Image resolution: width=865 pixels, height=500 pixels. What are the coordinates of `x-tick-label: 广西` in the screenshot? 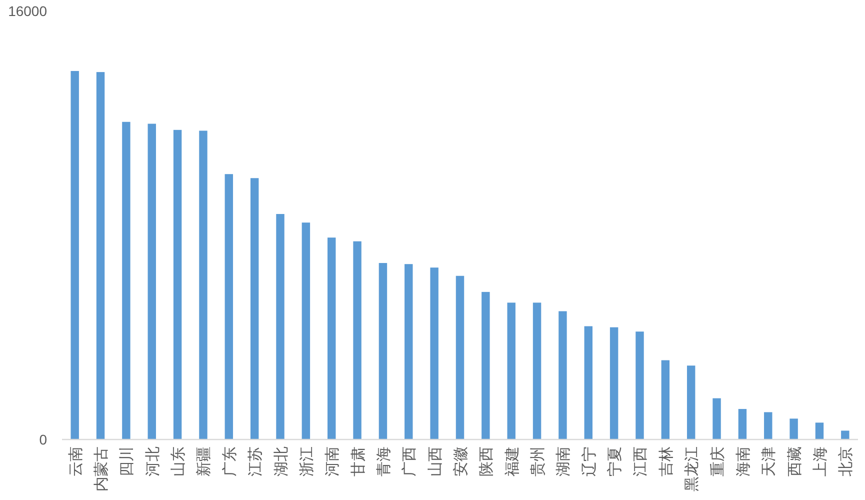 It's located at (409, 461).